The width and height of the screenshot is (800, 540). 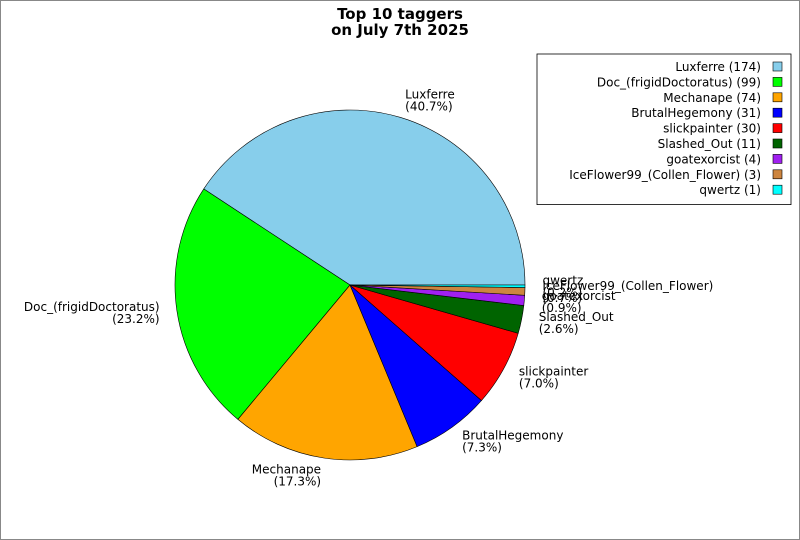 I want to click on legend-box, so click(x=664, y=129).